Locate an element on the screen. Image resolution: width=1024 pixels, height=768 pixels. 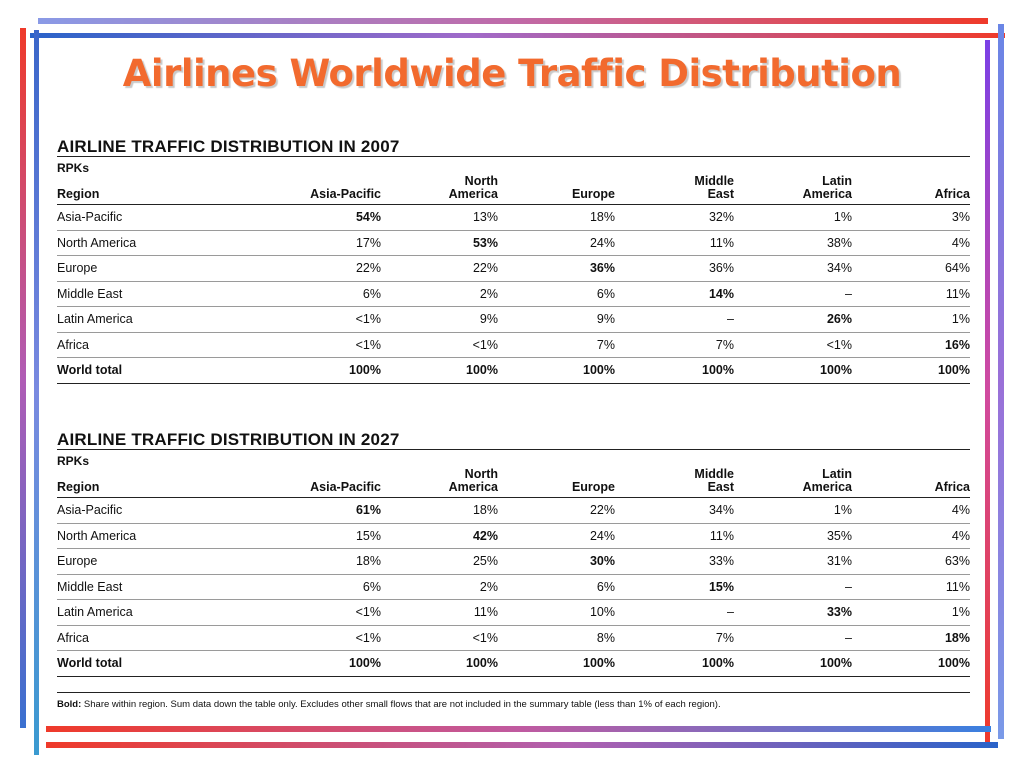
table-title: AIRLINE TRAFFIC DISTRIBUTION IN 2007 is located at coordinates (513, 147).